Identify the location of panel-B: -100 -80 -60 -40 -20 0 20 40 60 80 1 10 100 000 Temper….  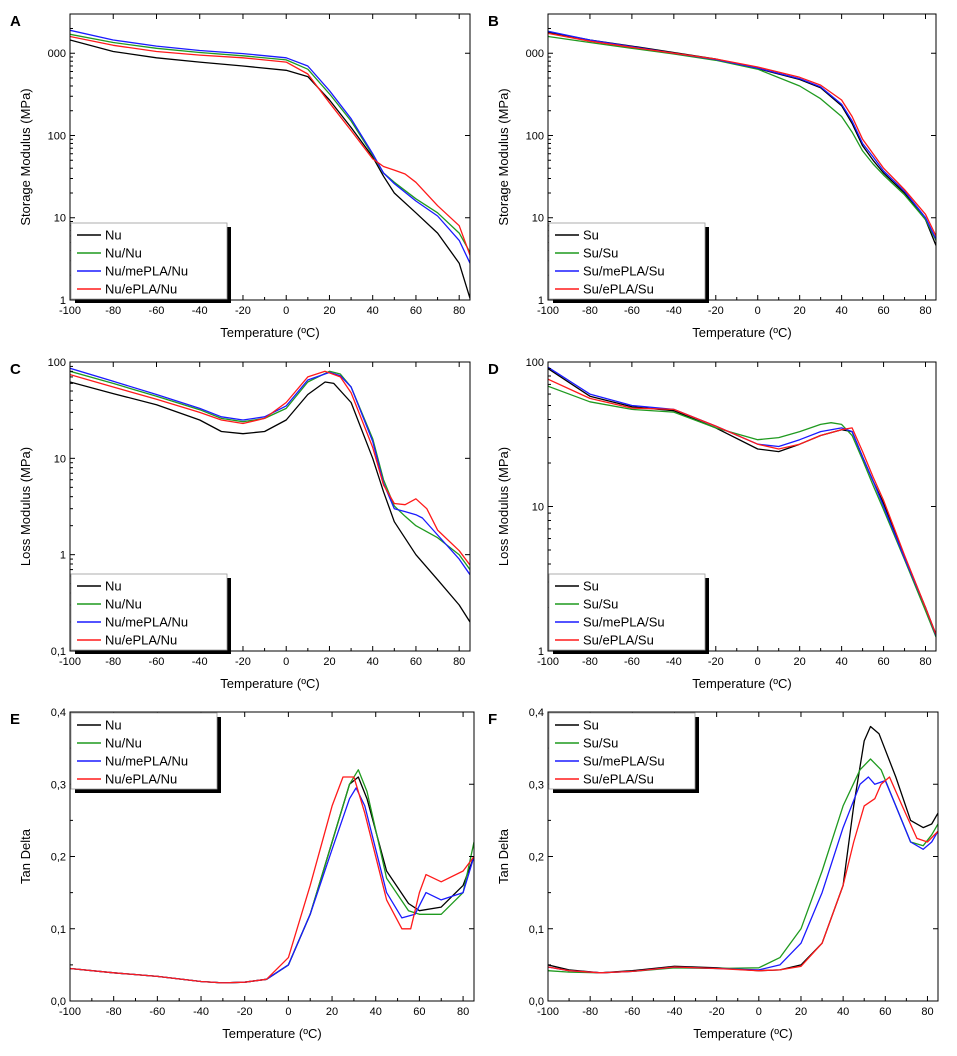
(712, 176).